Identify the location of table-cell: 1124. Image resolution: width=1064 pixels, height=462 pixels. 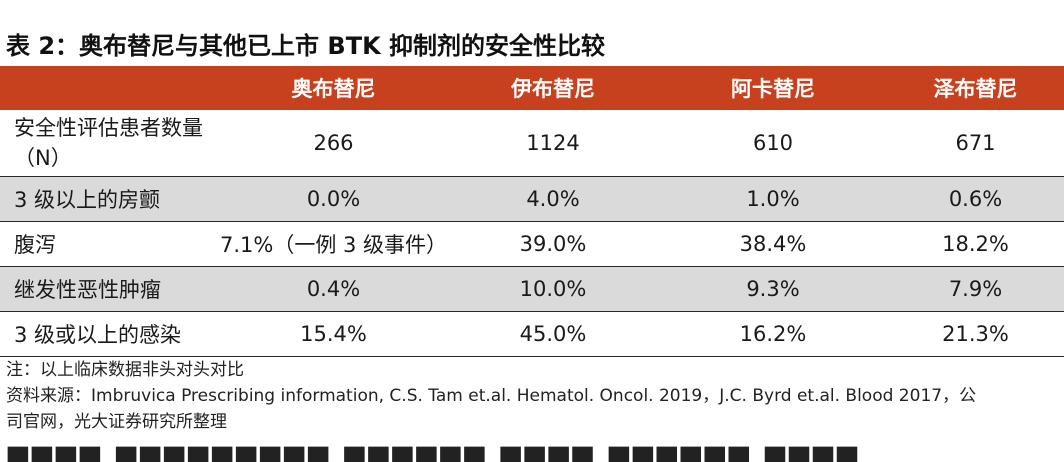
(553, 143).